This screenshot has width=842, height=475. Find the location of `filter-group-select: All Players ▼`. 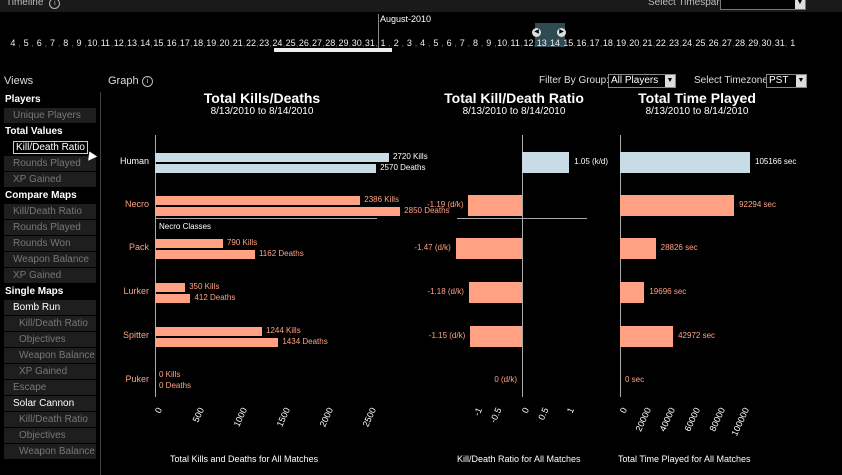

filter-group-select: All Players ▼ is located at coordinates (642, 81).